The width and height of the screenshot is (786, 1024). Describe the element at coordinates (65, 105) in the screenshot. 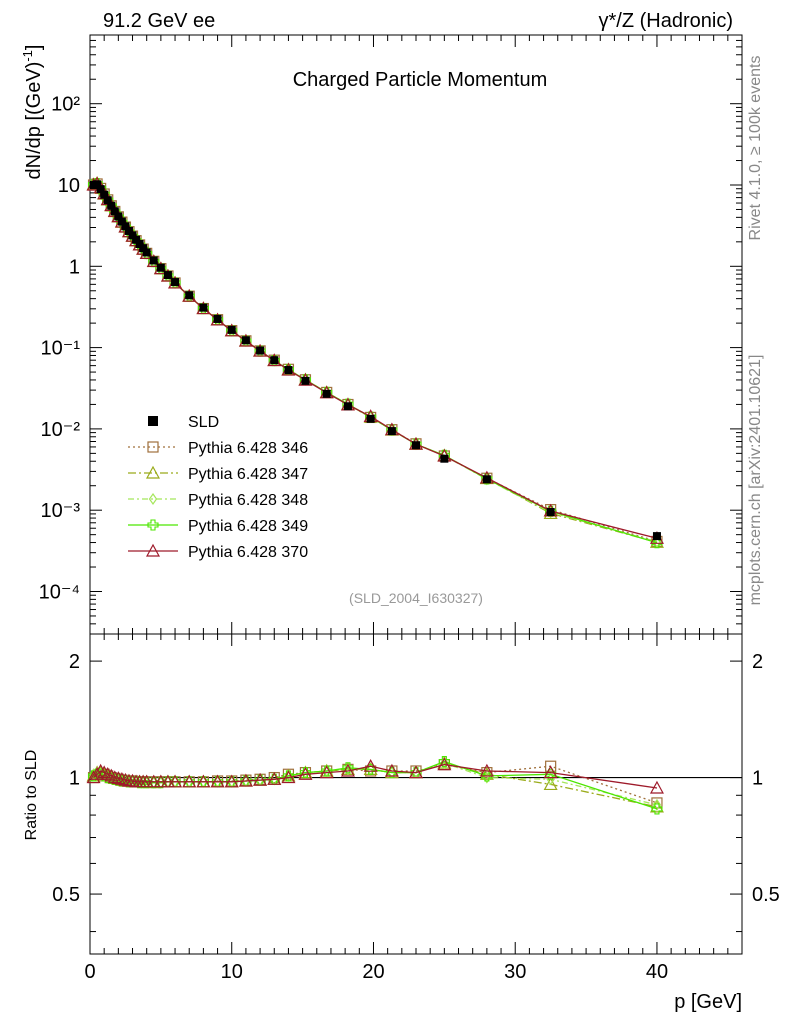

I see `y-tick-label: 10²` at that location.